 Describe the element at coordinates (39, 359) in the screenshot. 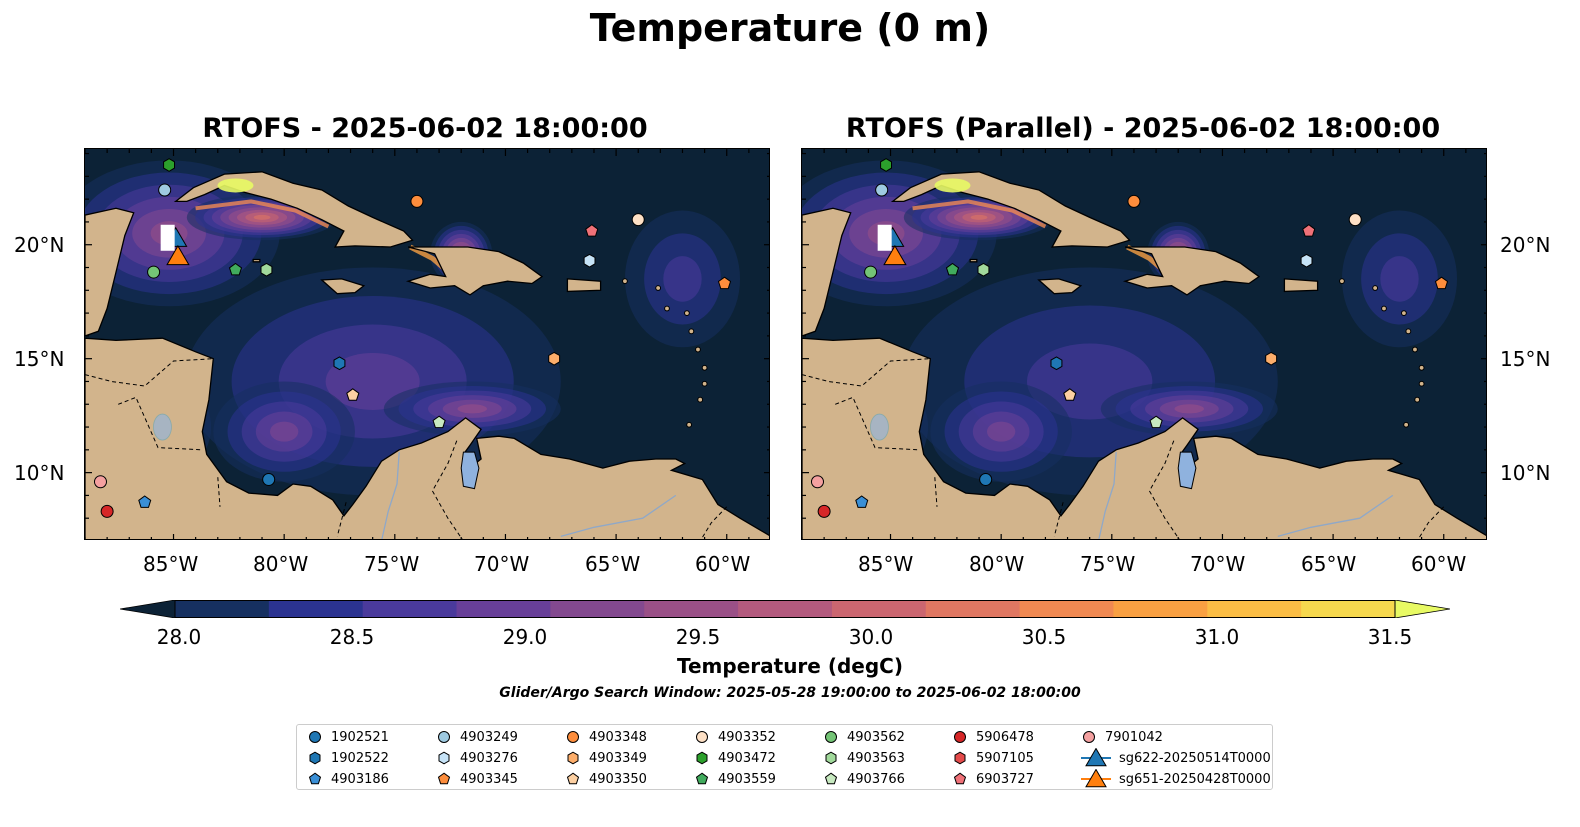

I see `lat-tick-label: 15°N` at that location.